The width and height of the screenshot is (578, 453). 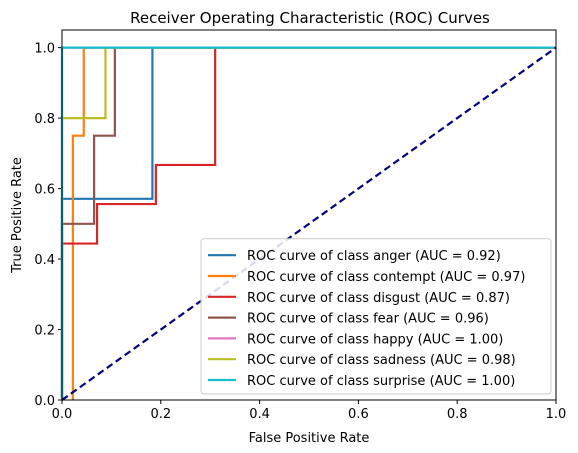 What do you see at coordinates (309, 411) in the screenshot?
I see `x-axis: 0.0 0.2 0.4 0.6 0.8 1.0` at bounding box center [309, 411].